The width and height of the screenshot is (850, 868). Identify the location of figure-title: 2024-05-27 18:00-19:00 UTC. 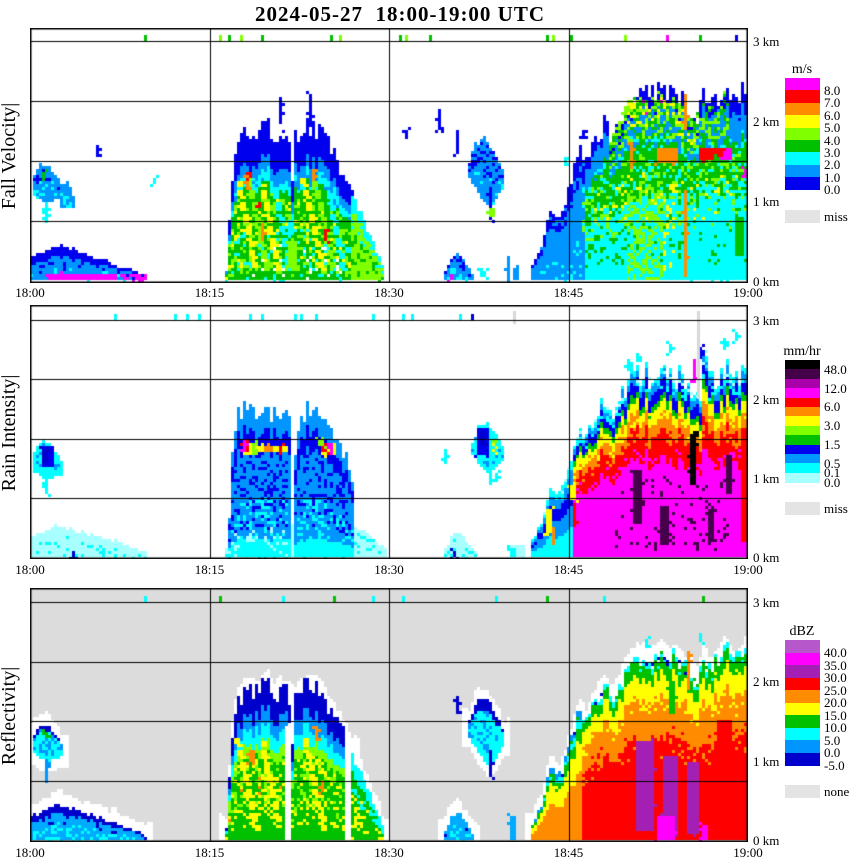
(400, 14).